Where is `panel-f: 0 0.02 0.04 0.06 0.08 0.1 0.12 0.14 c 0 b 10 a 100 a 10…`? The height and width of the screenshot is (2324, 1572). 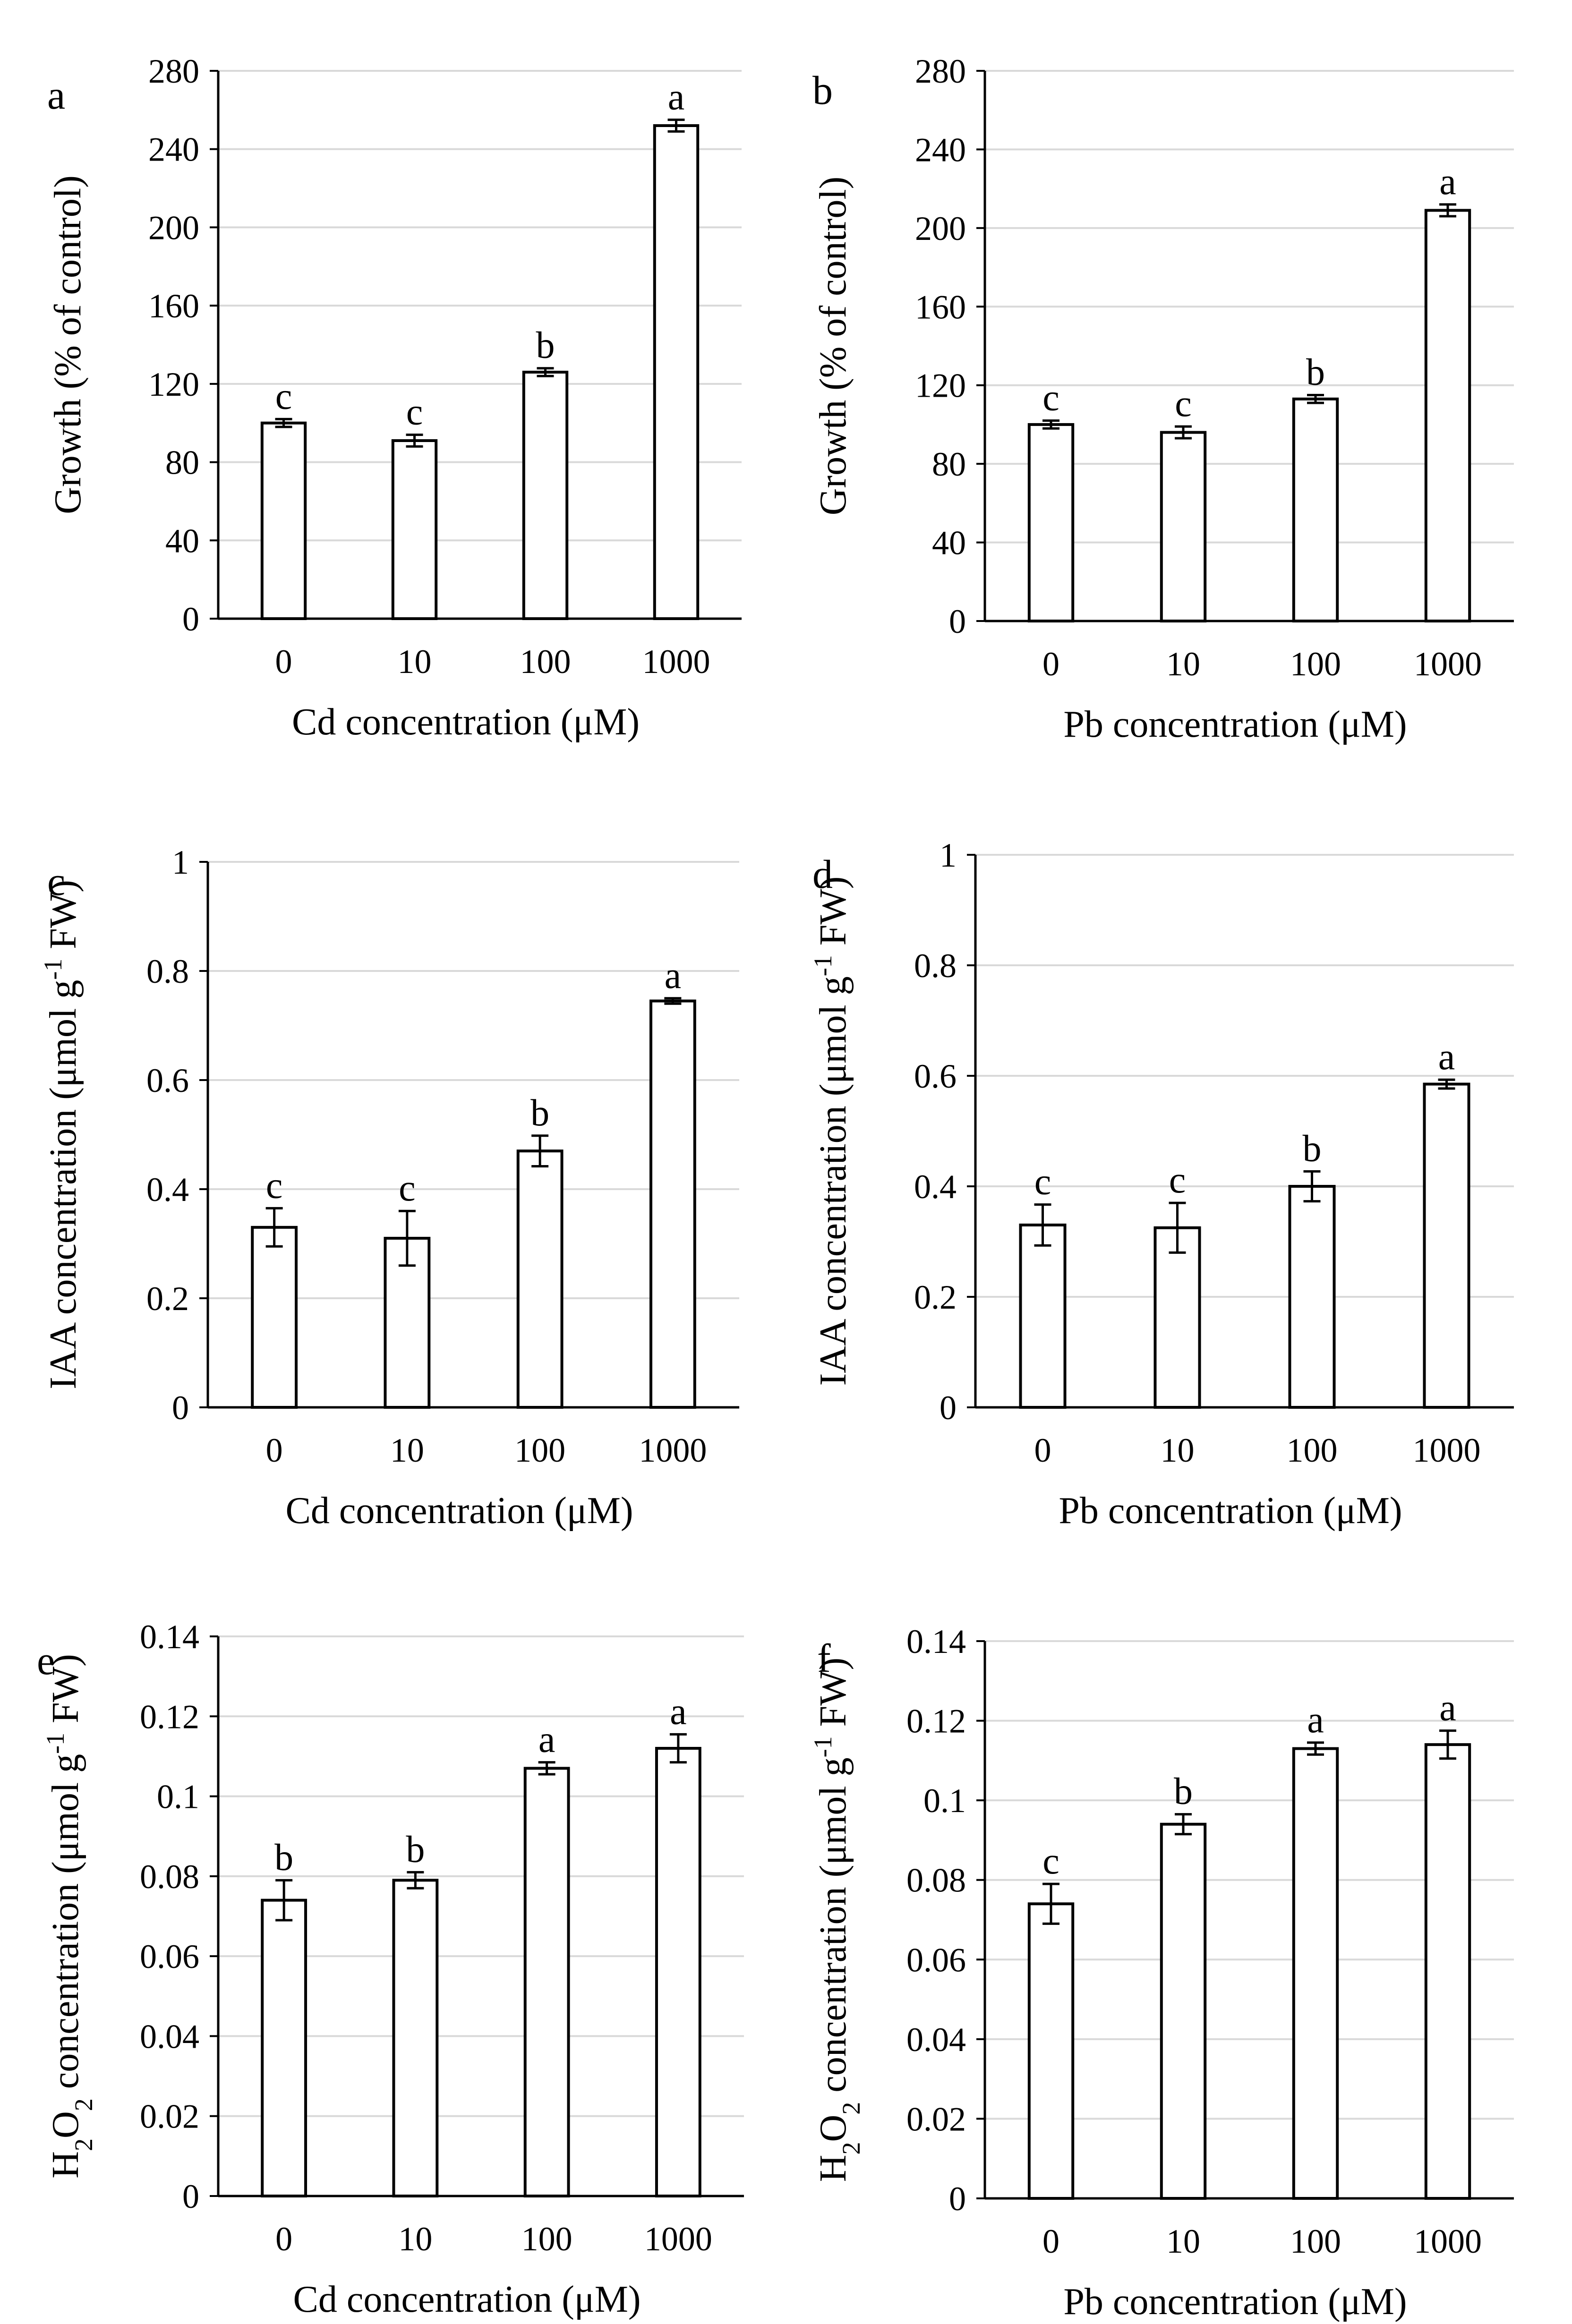 panel-f: 0 0.02 0.04 0.06 0.08 0.1 0.12 0.14 c 0 b 10 a 100 a 10… is located at coordinates (1161, 1973).